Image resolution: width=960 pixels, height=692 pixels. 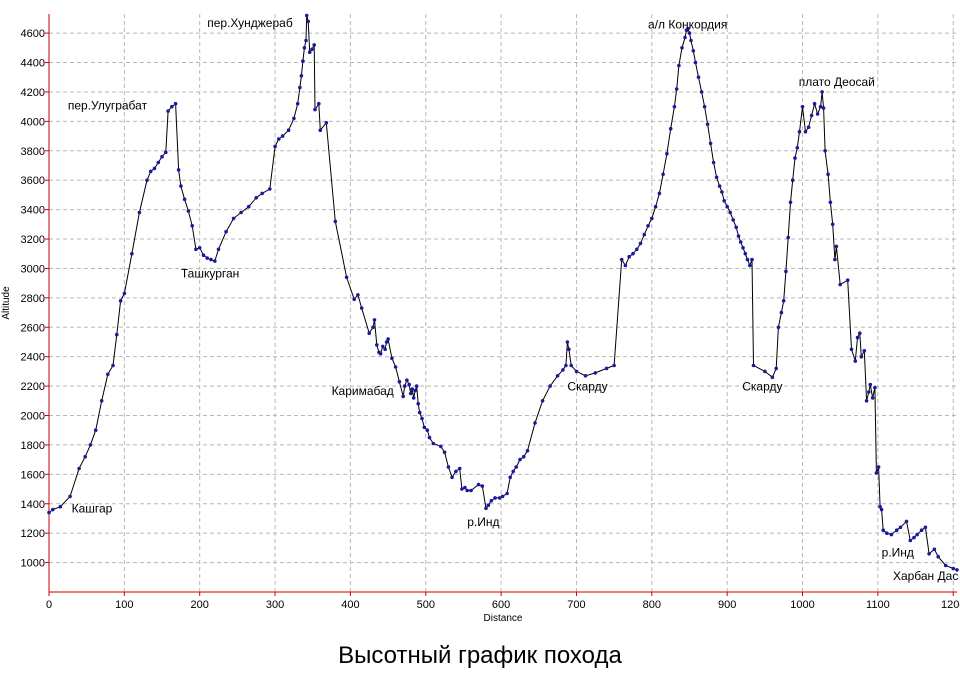 I want to click on point-annotation: Каримабад, so click(x=363, y=391).